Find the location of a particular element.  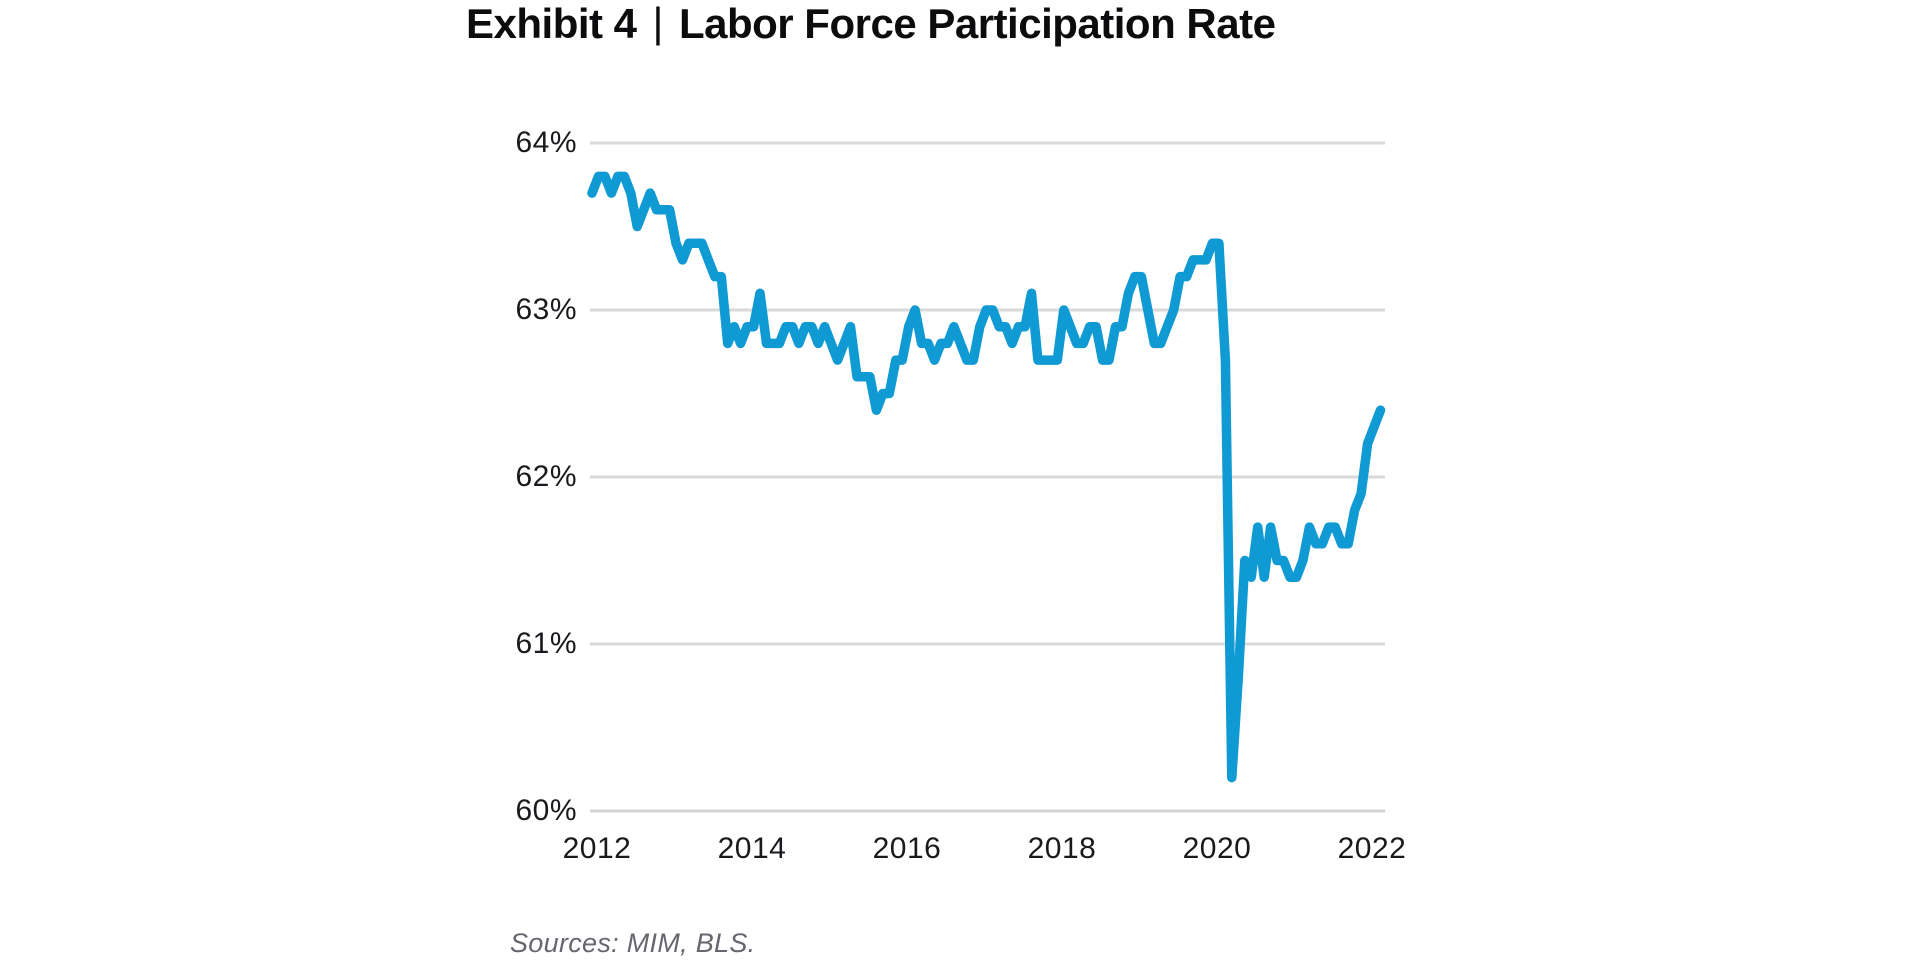

y-axis-tick-label: 60% is located at coordinates (546, 810).